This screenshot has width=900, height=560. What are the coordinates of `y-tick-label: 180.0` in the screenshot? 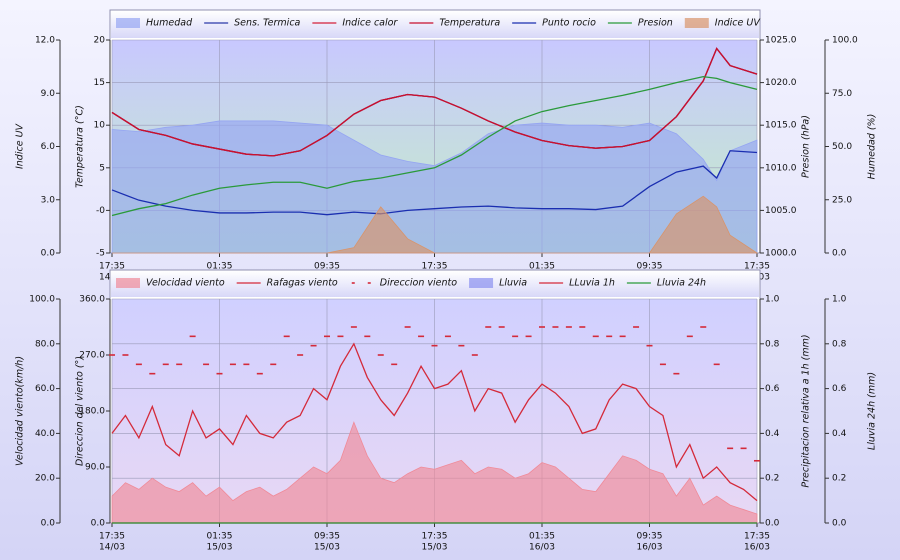 It's located at (92, 412).